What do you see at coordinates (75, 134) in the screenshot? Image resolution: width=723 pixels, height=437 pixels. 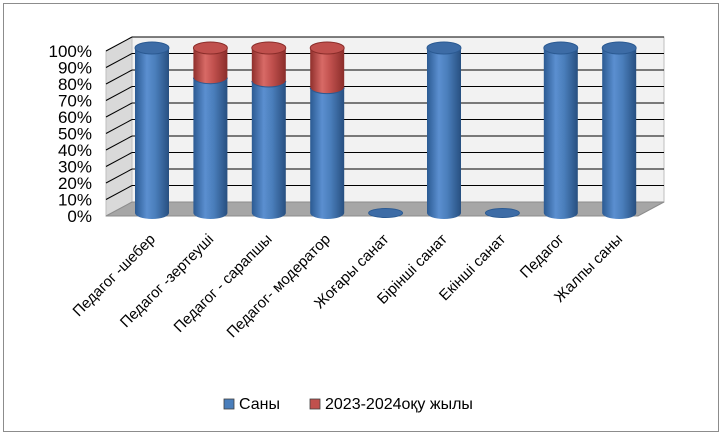 I see `y-tick-label: 50%` at bounding box center [75, 134].